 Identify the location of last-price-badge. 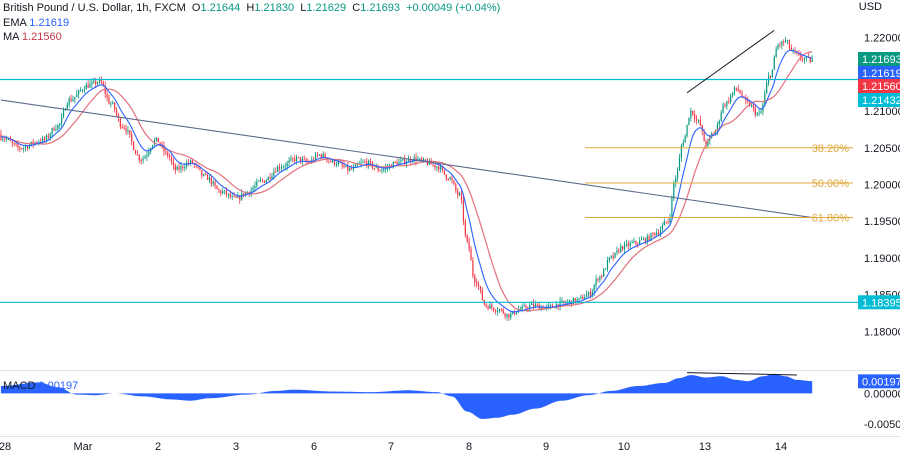
(879, 59).